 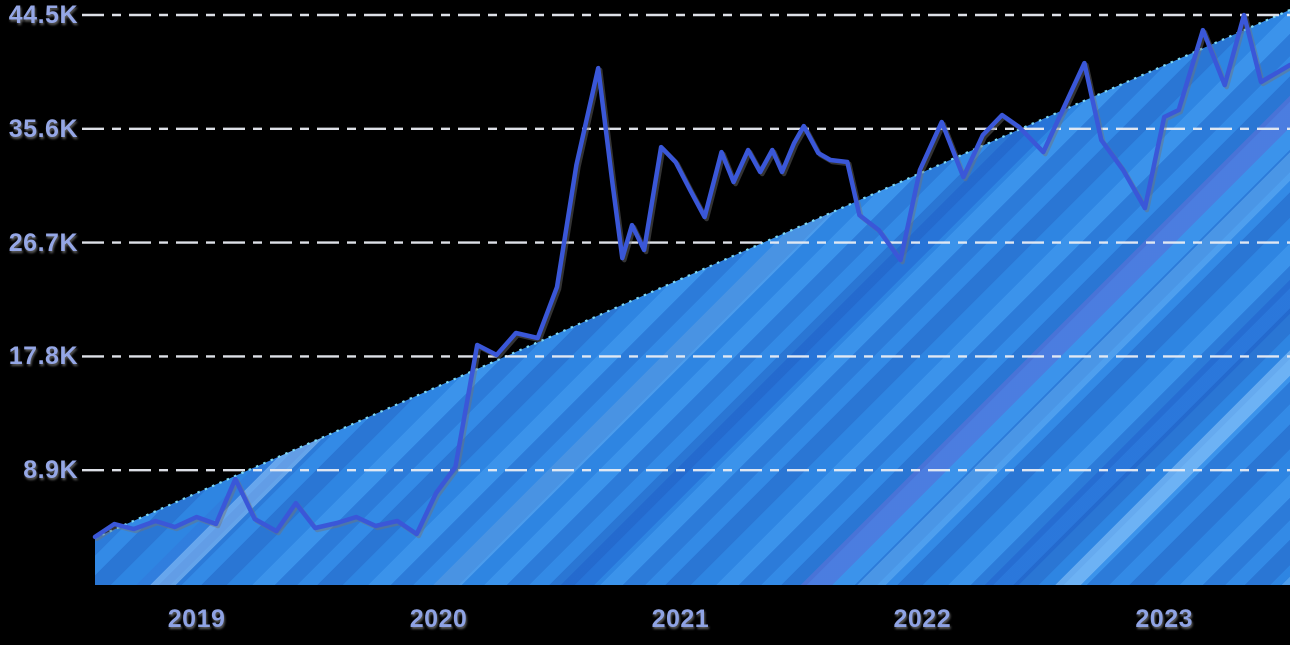 What do you see at coordinates (50, 470) in the screenshot?
I see `y-tick-label: 8.9K` at bounding box center [50, 470].